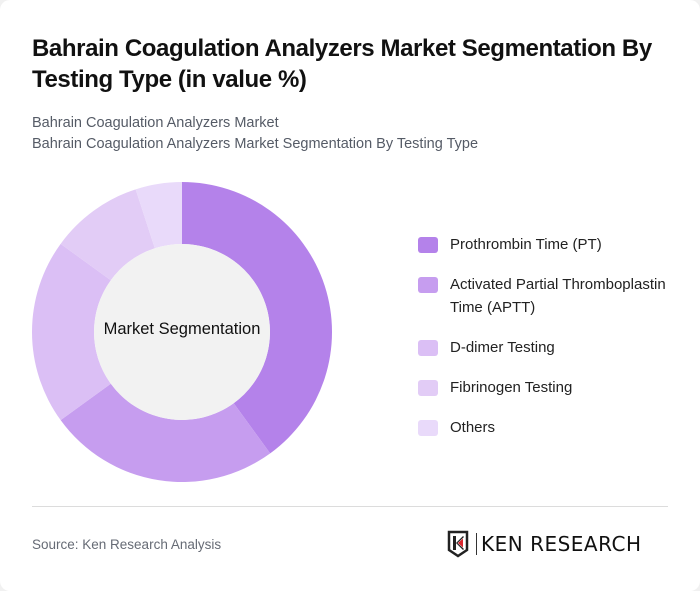  Describe the element at coordinates (155, 123) in the screenshot. I see `subtitle-line-1: Bahrain Coagulation Analyzers Market` at that location.